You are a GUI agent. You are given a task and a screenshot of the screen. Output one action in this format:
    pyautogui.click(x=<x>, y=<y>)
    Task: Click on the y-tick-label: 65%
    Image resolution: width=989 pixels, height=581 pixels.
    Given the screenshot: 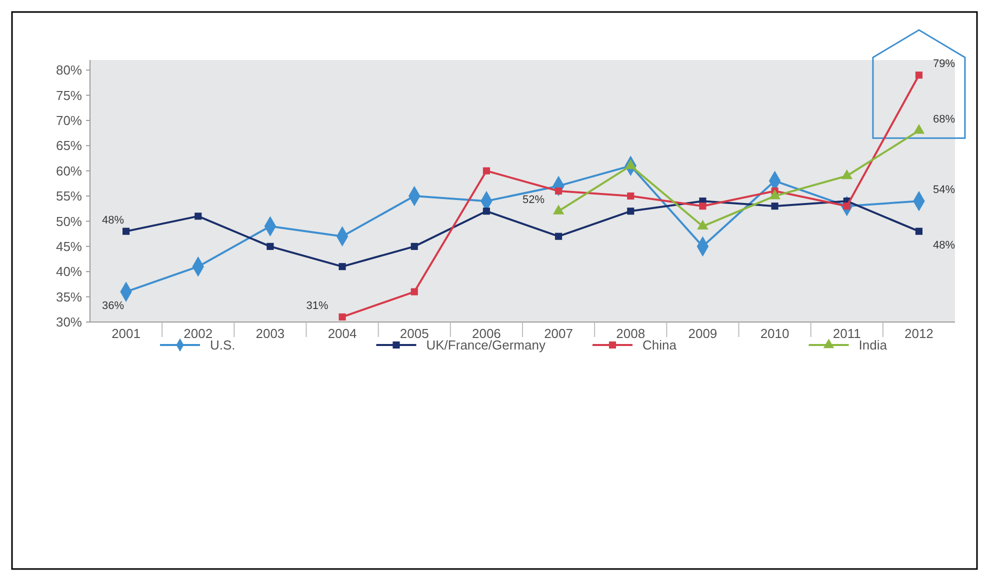 What is the action you would take?
    pyautogui.click(x=69, y=146)
    